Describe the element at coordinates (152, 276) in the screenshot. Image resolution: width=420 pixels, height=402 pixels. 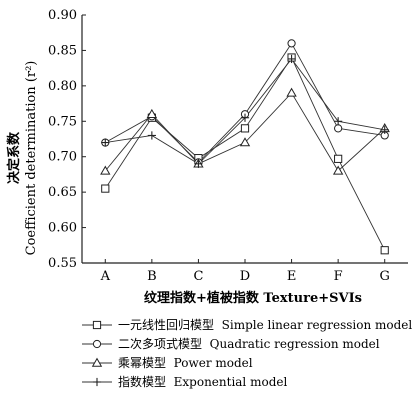
I see `x-tick-label: B` at that location.